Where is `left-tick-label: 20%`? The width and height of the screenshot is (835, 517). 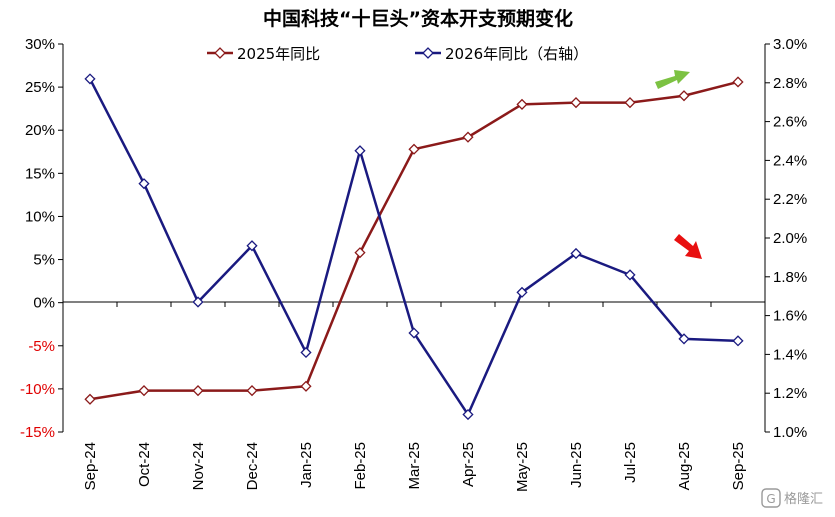
left-tick-label: 20% is located at coordinates (40, 130).